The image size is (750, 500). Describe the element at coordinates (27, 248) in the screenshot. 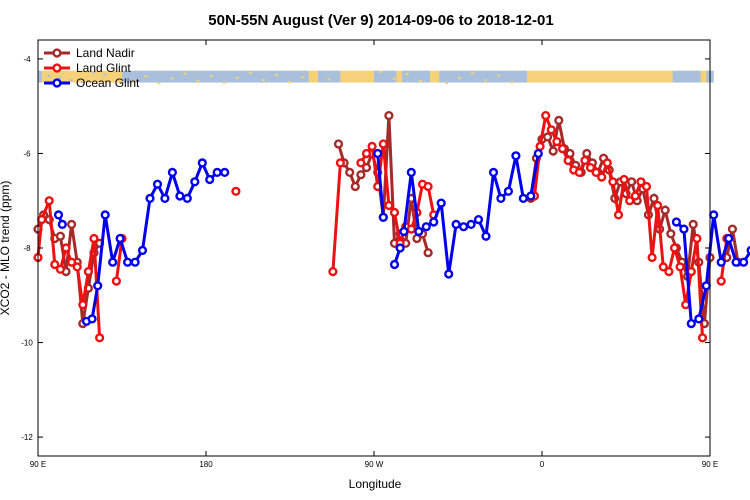

I see `y-tick-label: -8` at that location.